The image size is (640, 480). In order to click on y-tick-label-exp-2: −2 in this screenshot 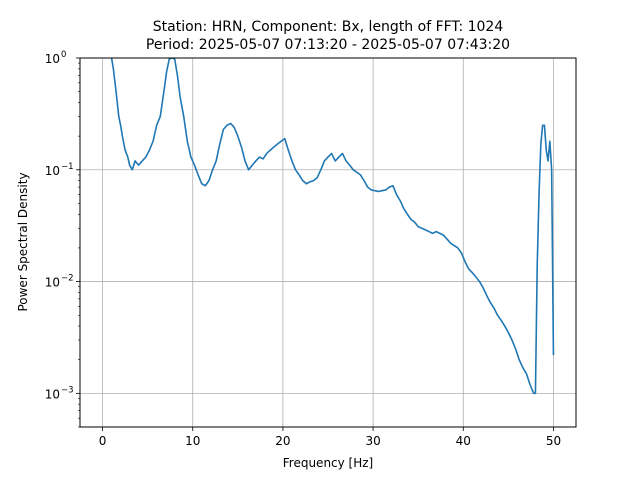, I will do `click(67, 279)`.